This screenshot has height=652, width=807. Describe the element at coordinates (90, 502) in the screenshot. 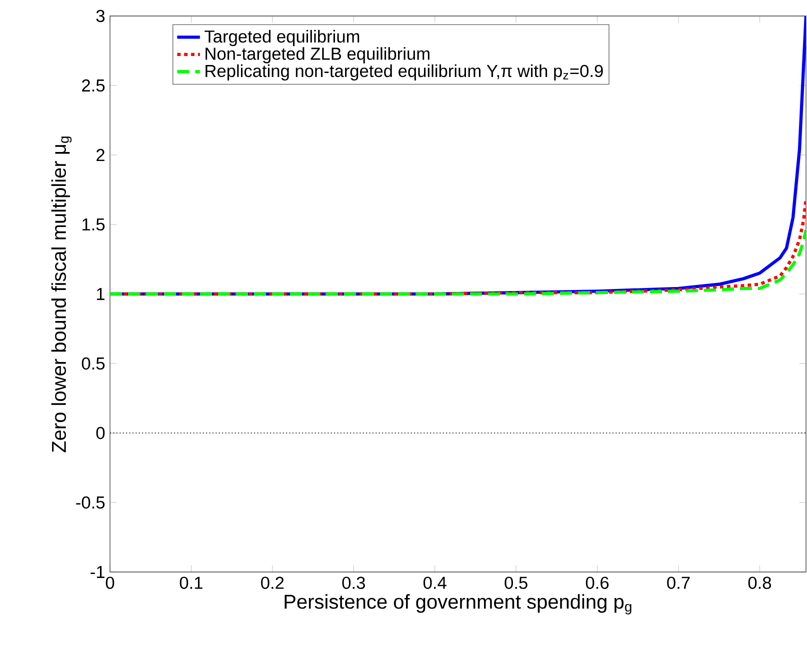

I see `y-tick-label: -0.5` at that location.